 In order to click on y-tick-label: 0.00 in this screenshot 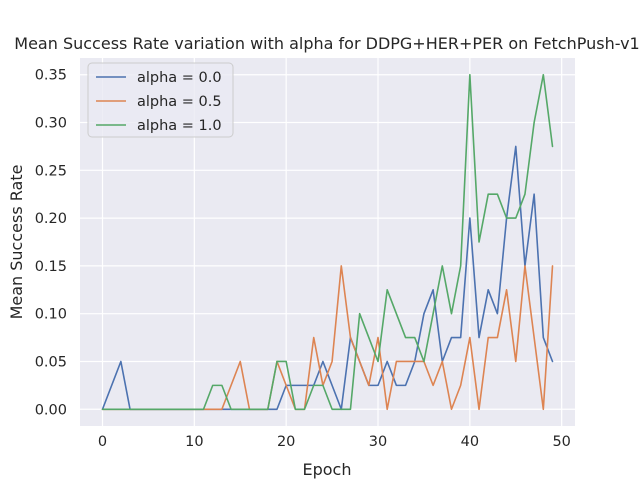, I will do `click(51, 410)`.